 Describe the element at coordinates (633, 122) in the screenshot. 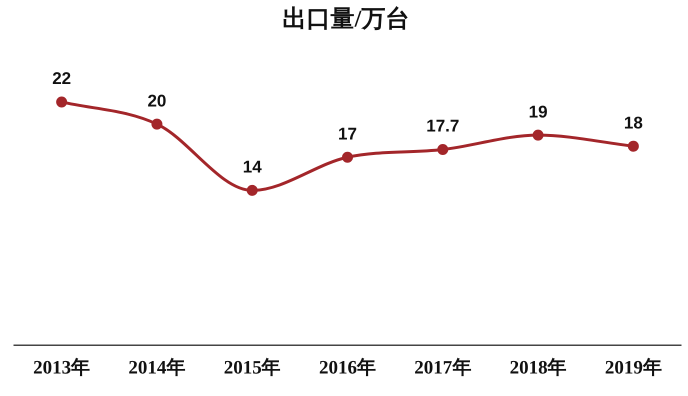

I see `data-label: 18` at that location.